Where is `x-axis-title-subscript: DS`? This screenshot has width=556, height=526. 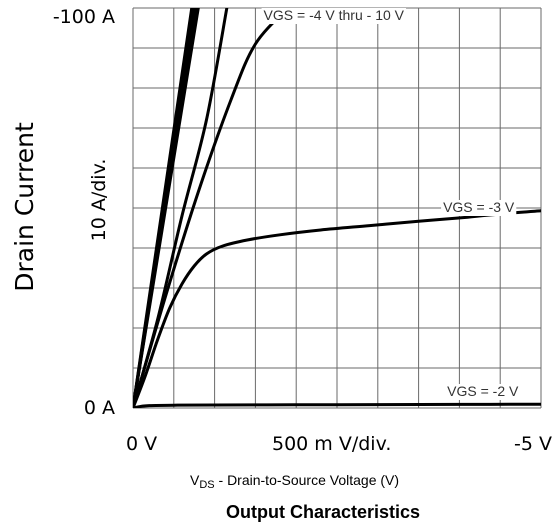 x-axis-title-subscript: DS is located at coordinates (206, 485).